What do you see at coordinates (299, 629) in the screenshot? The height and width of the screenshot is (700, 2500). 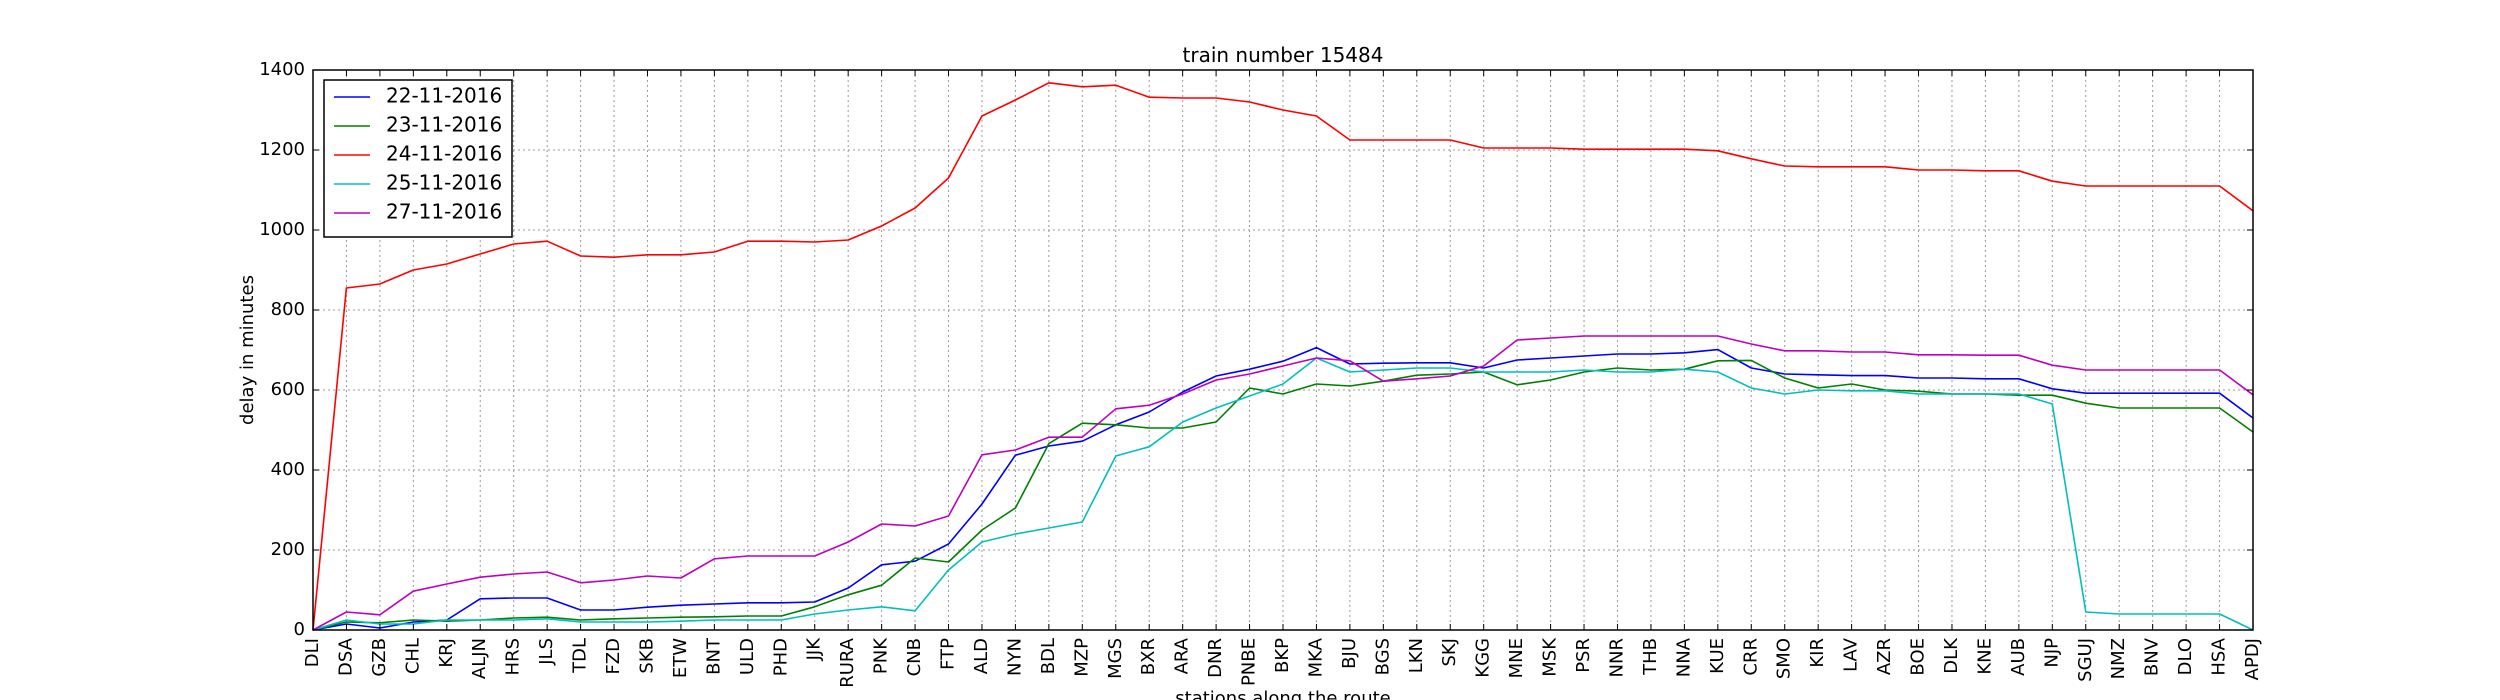 I see `y-tick-label: 0` at bounding box center [299, 629].